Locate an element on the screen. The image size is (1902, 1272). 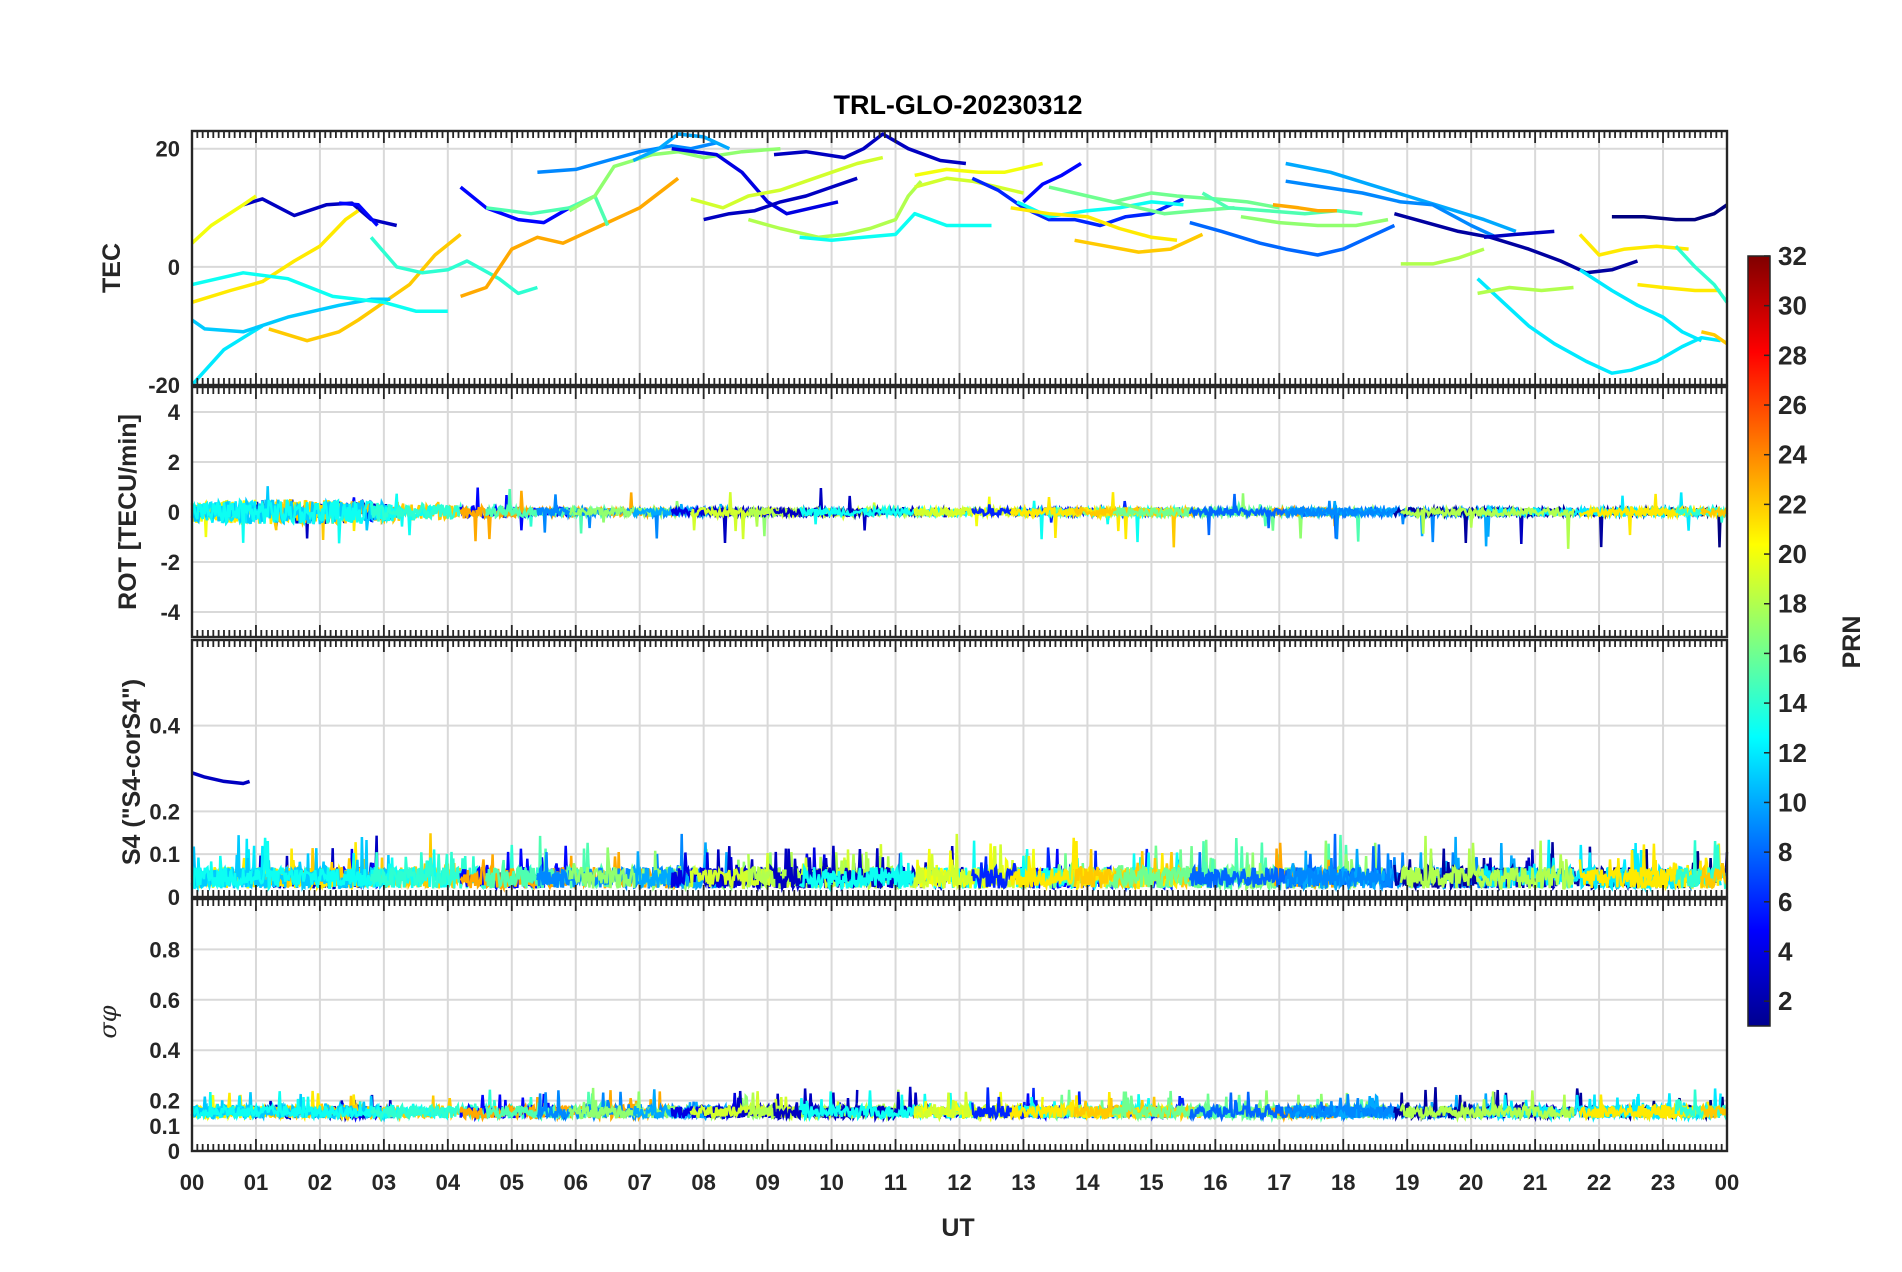
x-tick-label: 10 is located at coordinates (831, 1182).